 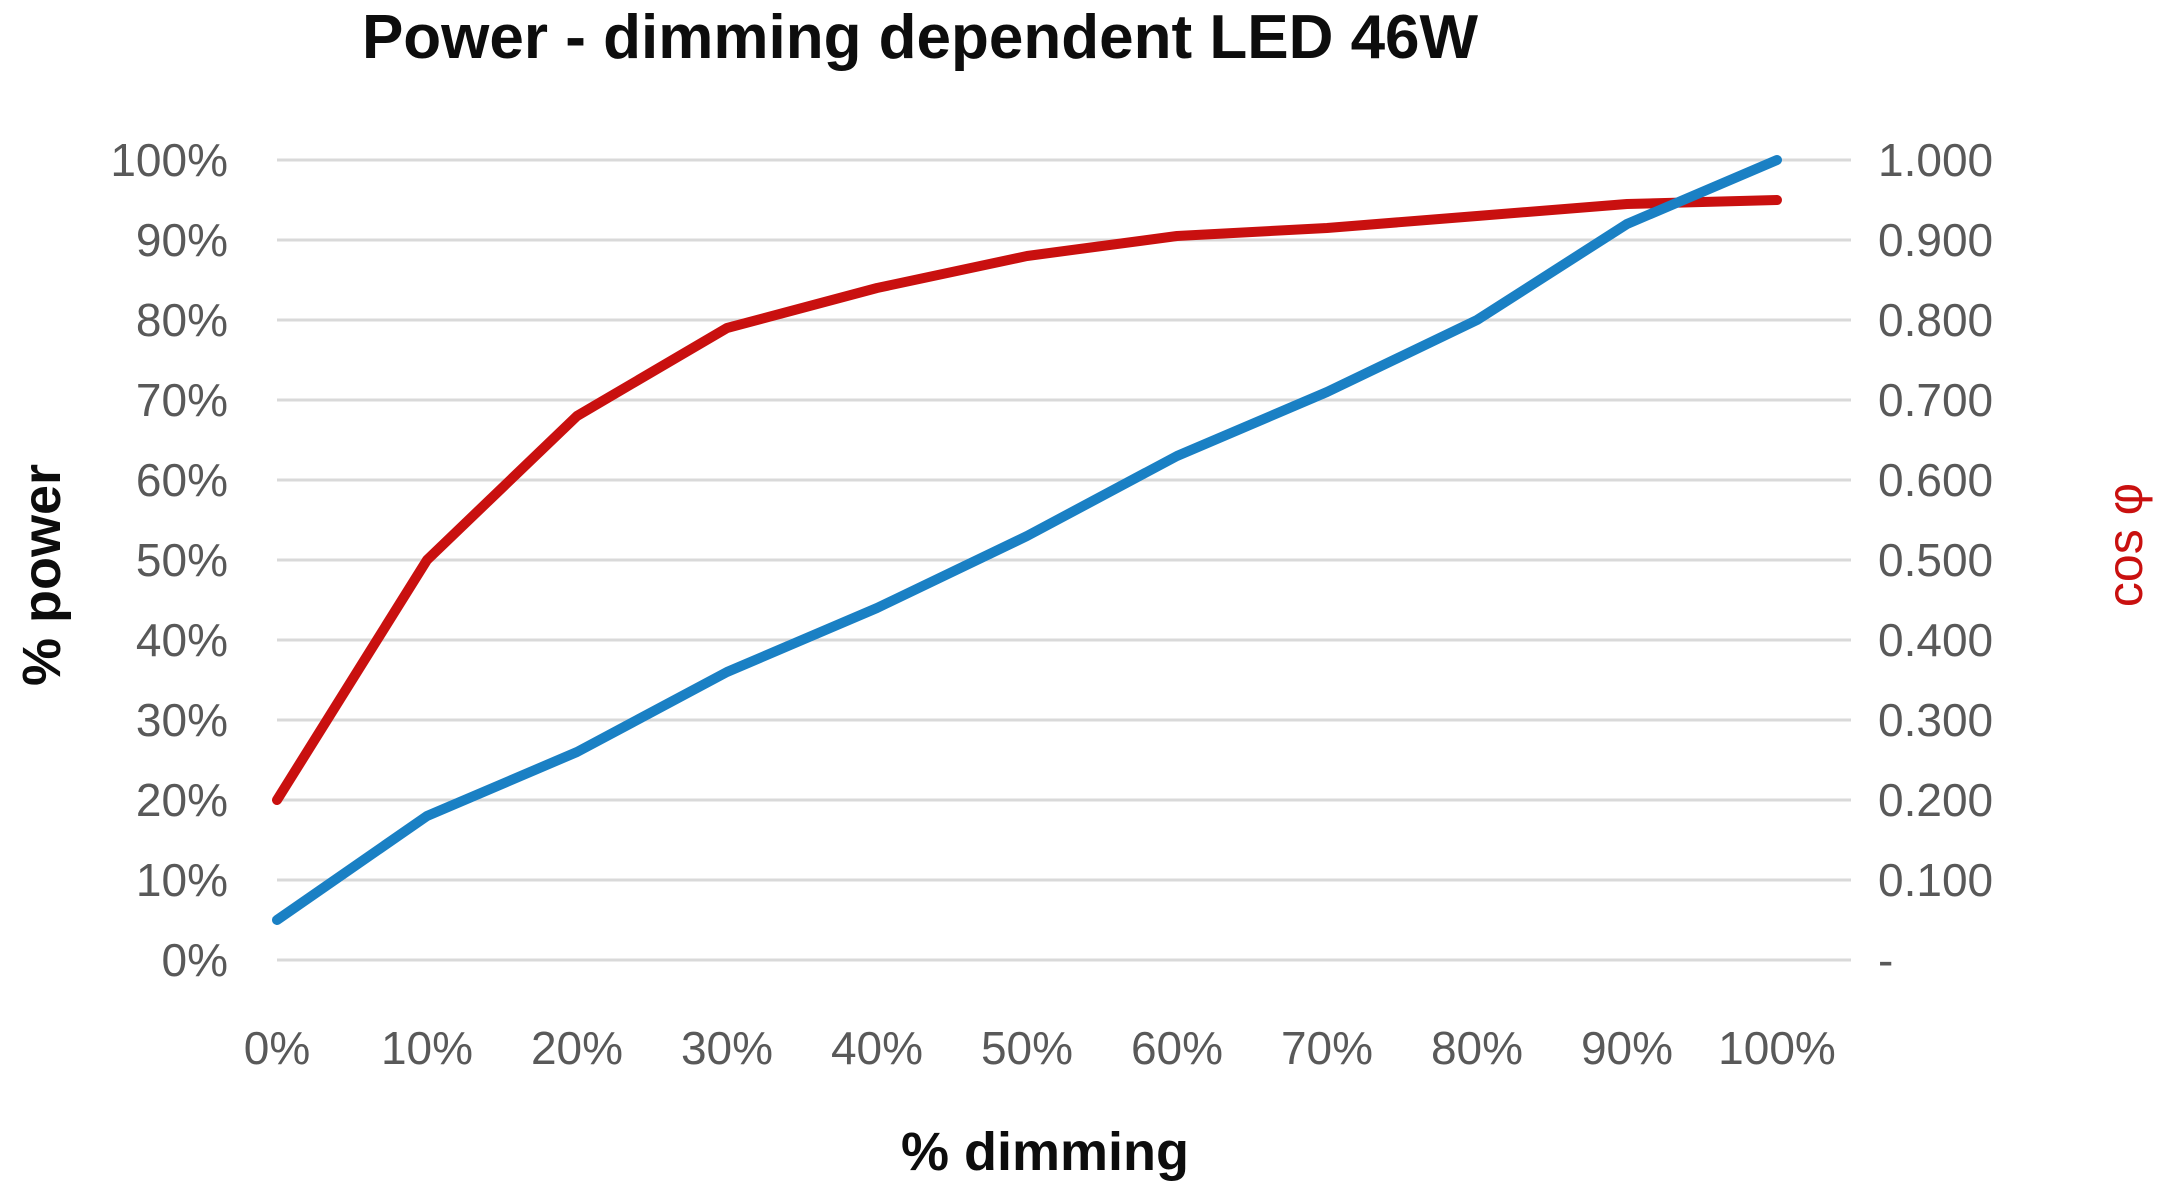 I want to click on y-left-tick-label: 10%, so click(x=182, y=880).